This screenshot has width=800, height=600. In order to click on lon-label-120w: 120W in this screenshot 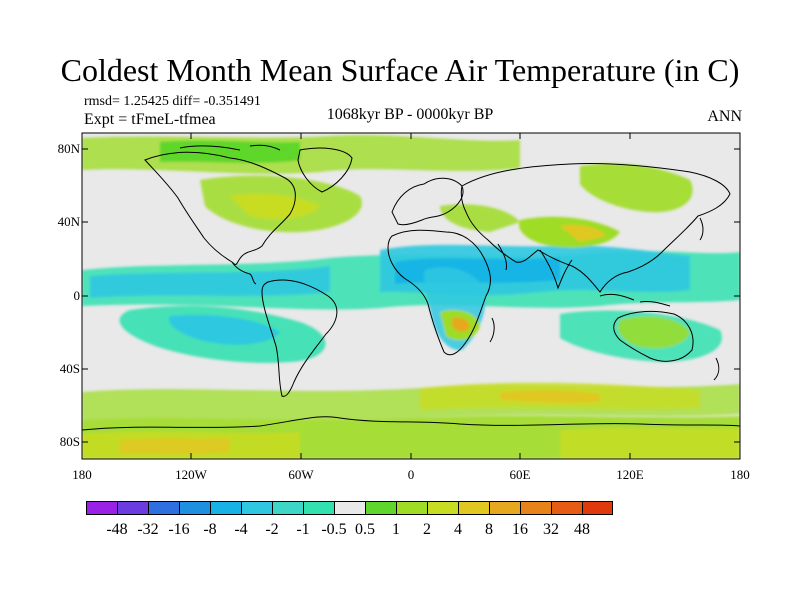, I will do `click(191, 474)`.